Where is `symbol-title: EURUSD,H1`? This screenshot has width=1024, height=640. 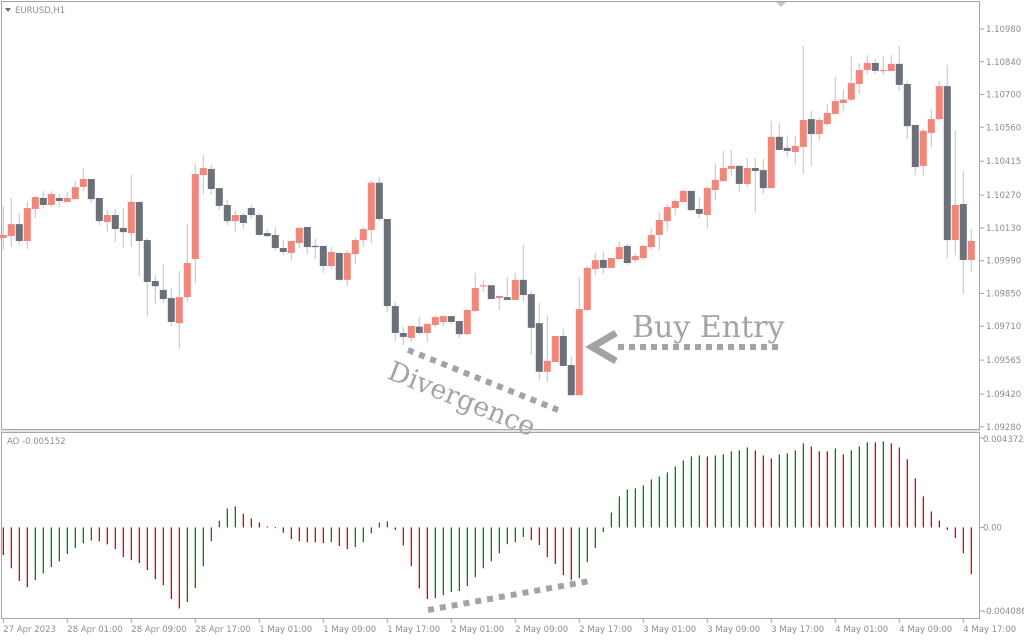 symbol-title: EURUSD,H1 is located at coordinates (35, 11).